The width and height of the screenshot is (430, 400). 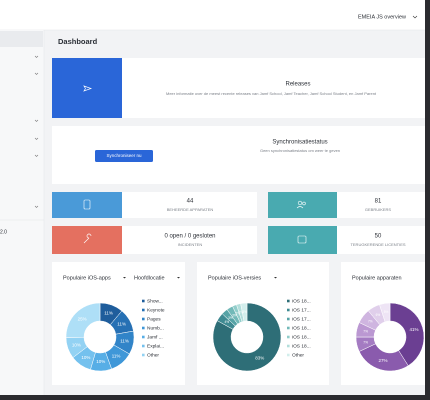 What do you see at coordinates (378, 237) in the screenshot?
I see `stat-value: 50` at bounding box center [378, 237].